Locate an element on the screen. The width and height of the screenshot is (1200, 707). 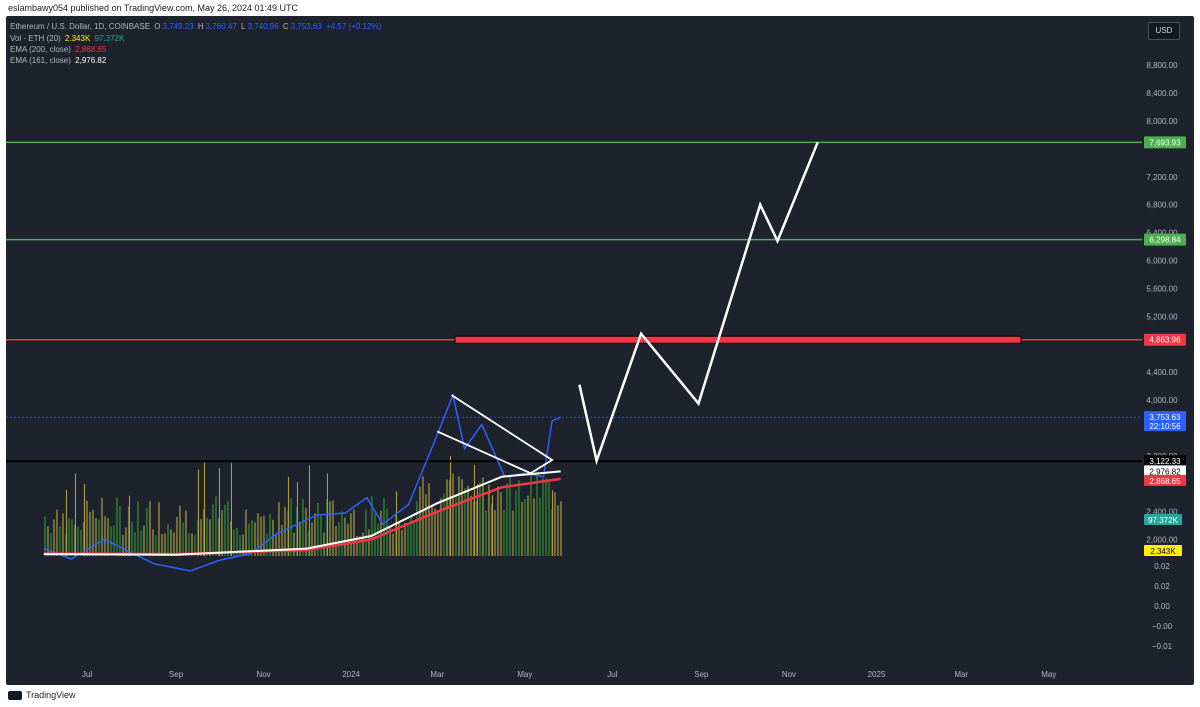
legend-volume-row: Vol · ETH (20) 2.343K 97.372K is located at coordinates (68, 38).